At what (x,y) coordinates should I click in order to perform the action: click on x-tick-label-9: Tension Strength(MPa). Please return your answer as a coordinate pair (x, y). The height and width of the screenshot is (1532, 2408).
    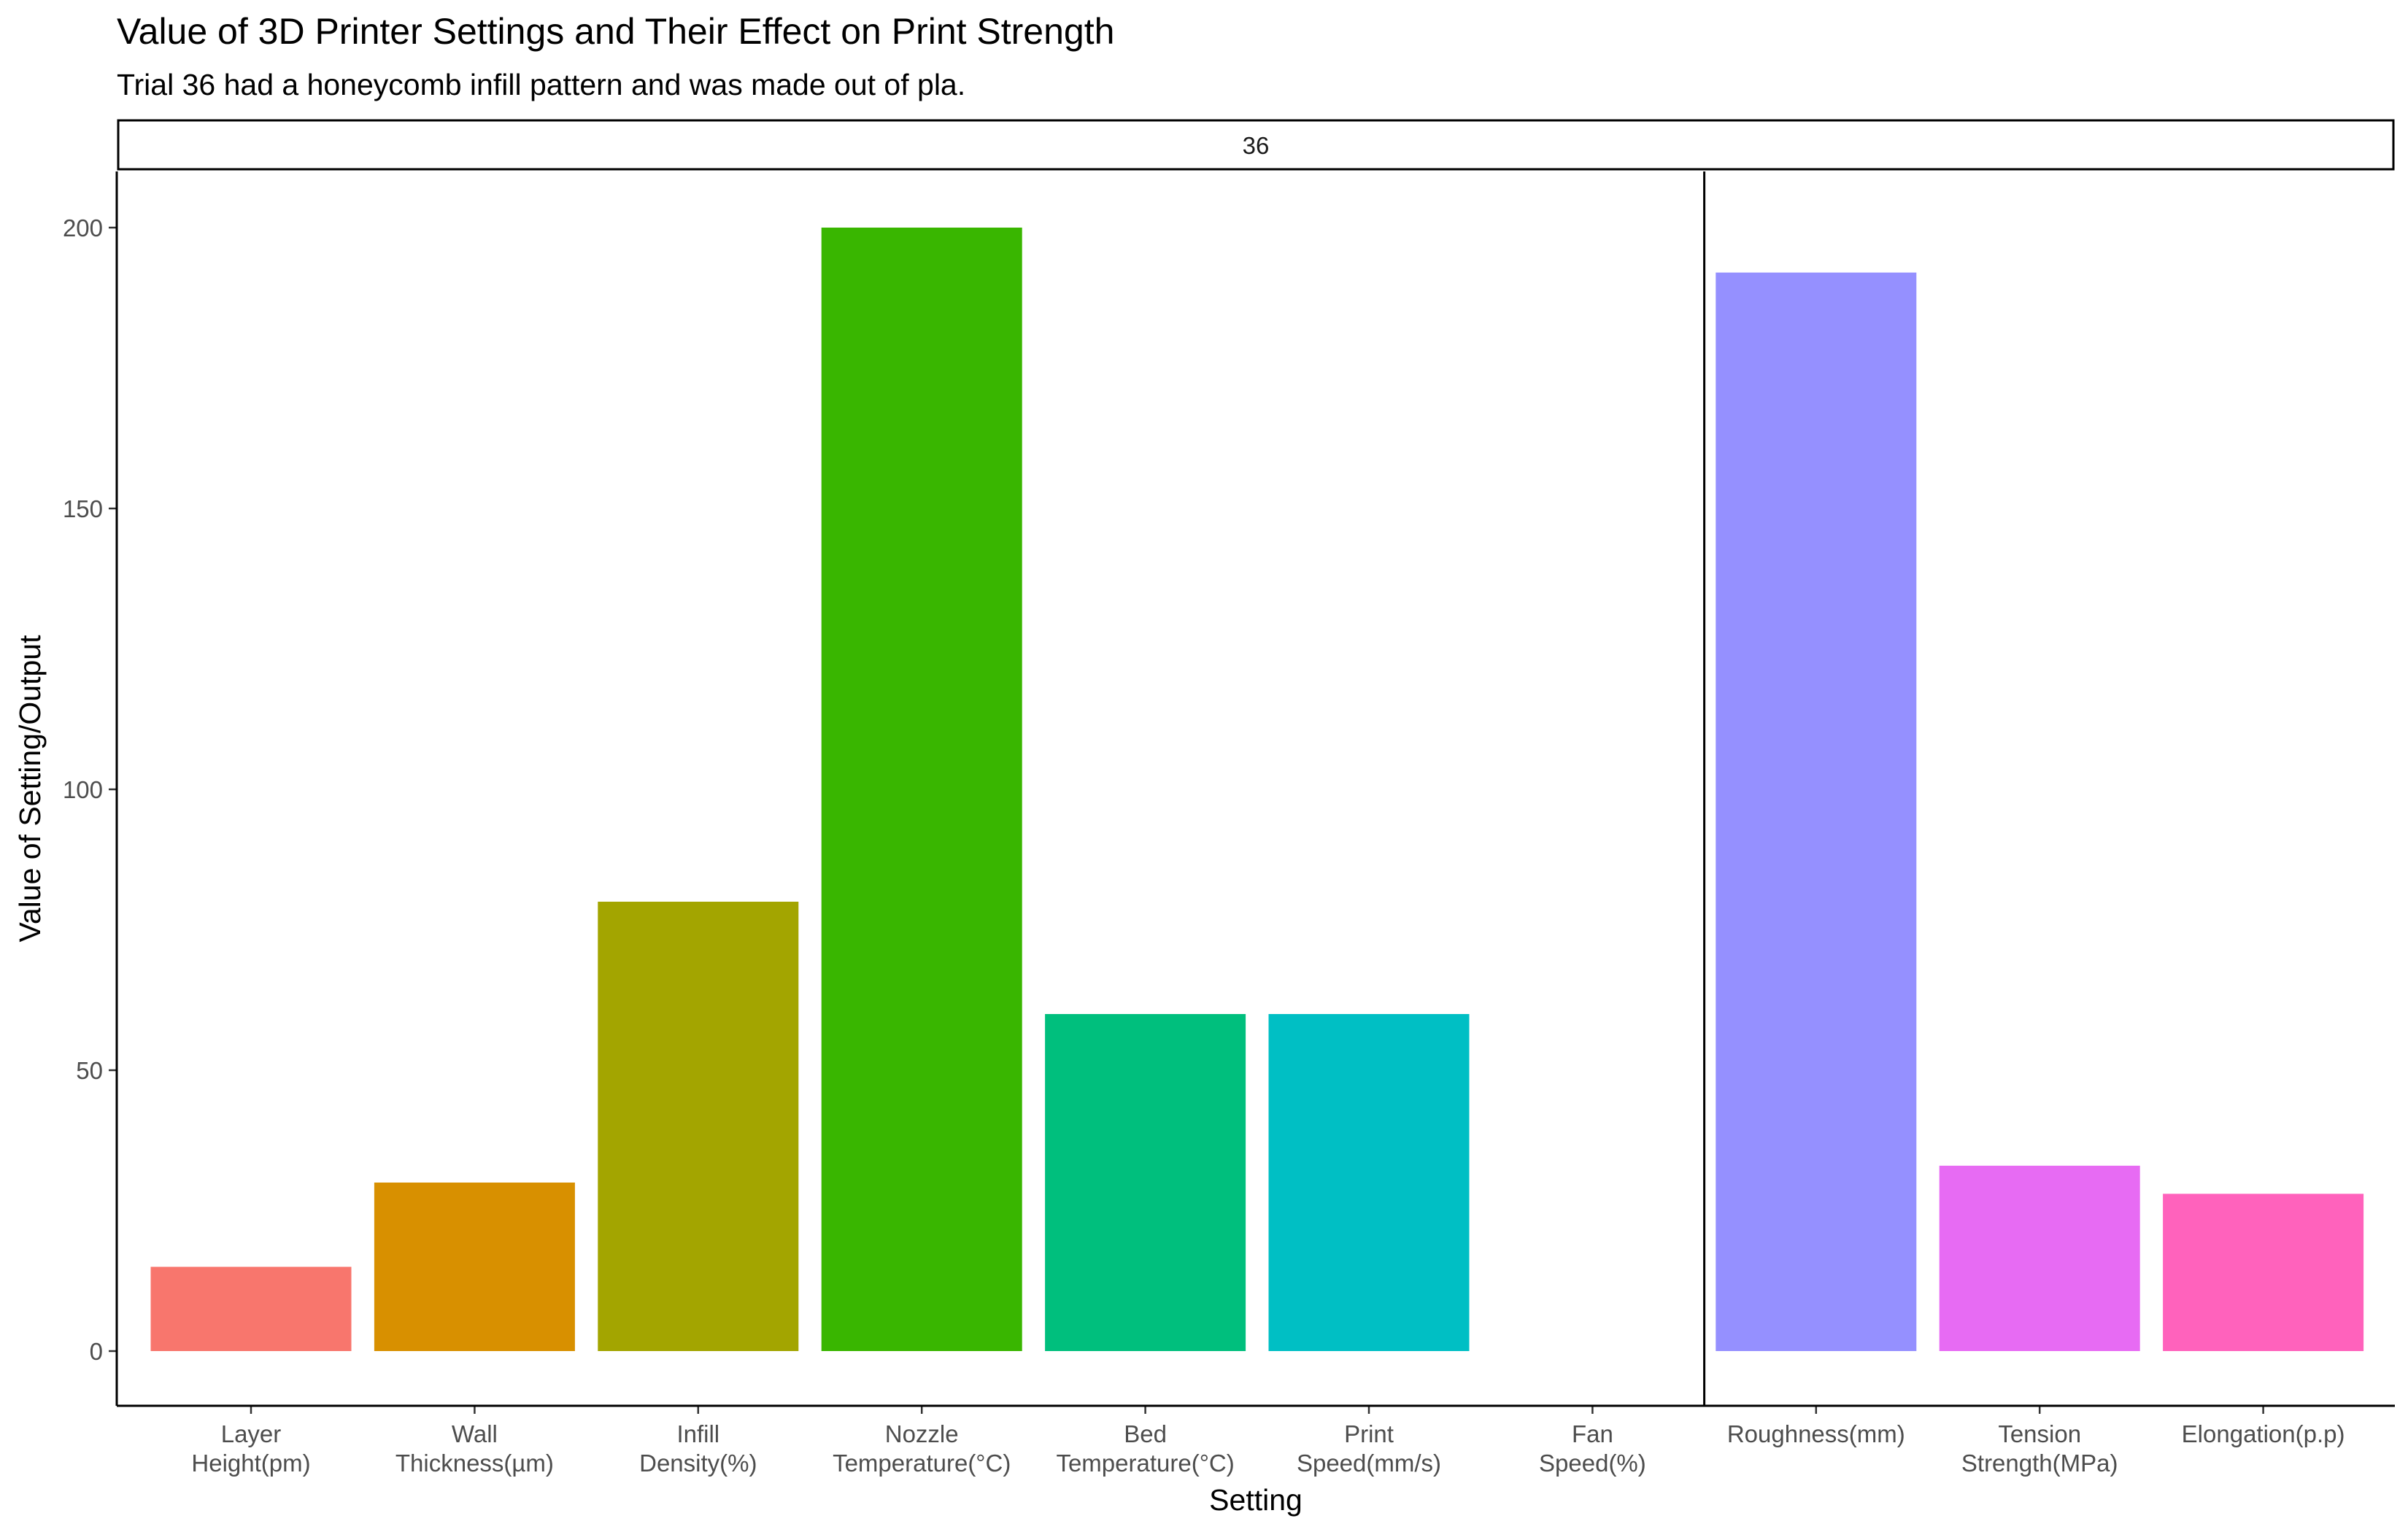
    Looking at the image, I should click on (2039, 1449).